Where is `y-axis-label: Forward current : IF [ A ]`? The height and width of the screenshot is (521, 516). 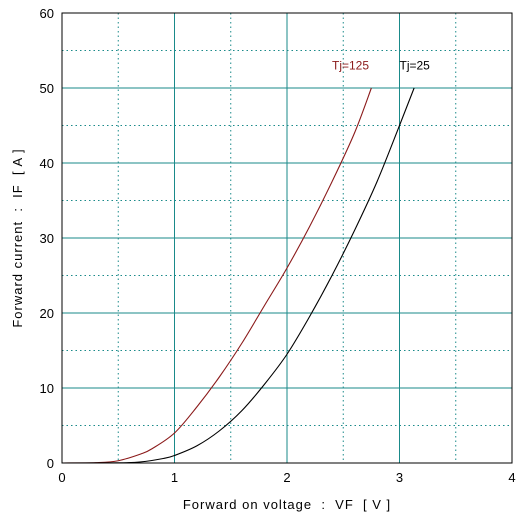 y-axis-label: Forward current : IF [ A ] is located at coordinates (17, 237).